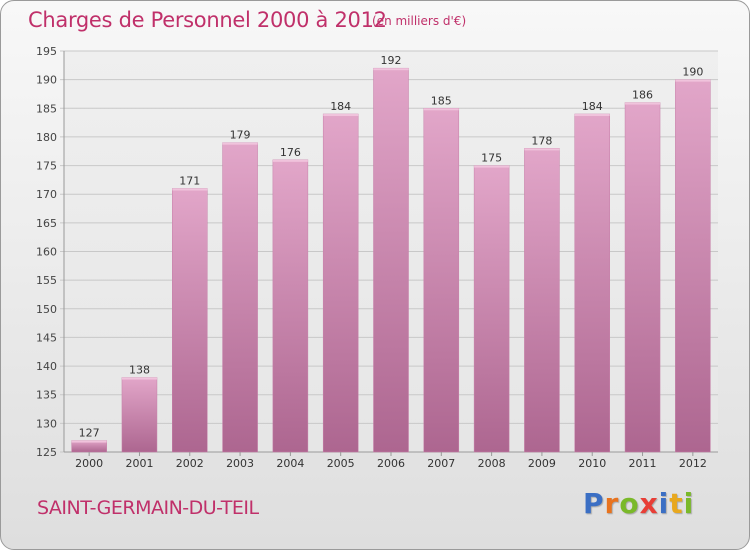  I want to click on bar-value-label: 190, so click(692, 72).